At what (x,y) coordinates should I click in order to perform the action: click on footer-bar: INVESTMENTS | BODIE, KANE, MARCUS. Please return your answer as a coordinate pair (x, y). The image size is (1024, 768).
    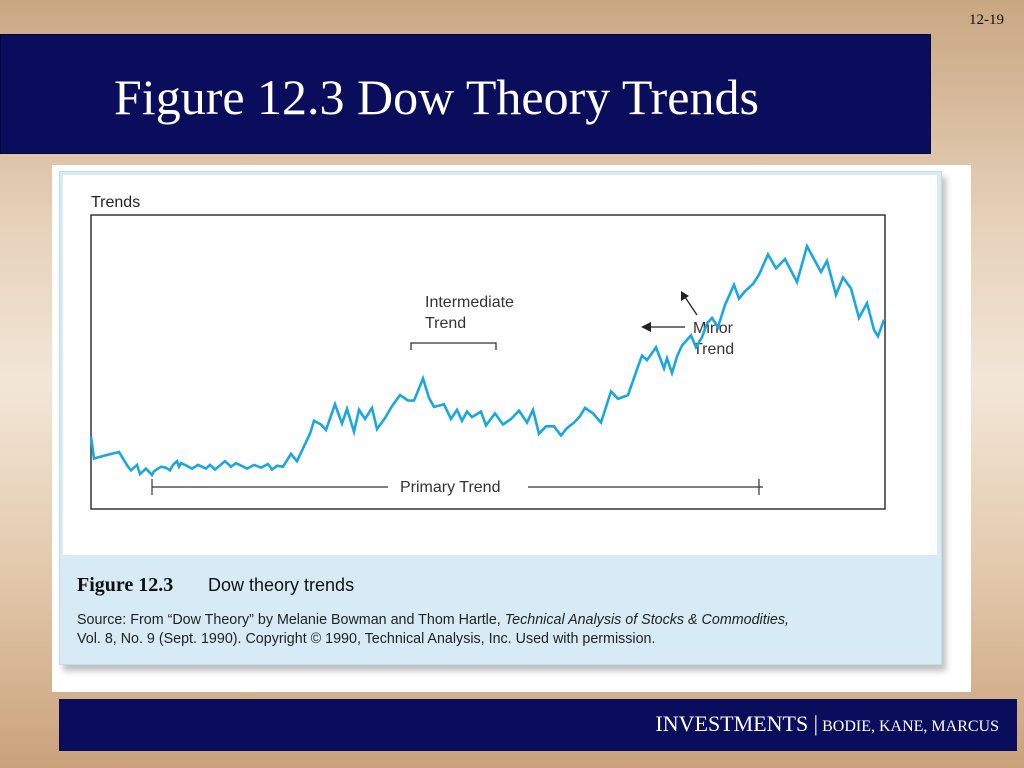
    Looking at the image, I should click on (538, 725).